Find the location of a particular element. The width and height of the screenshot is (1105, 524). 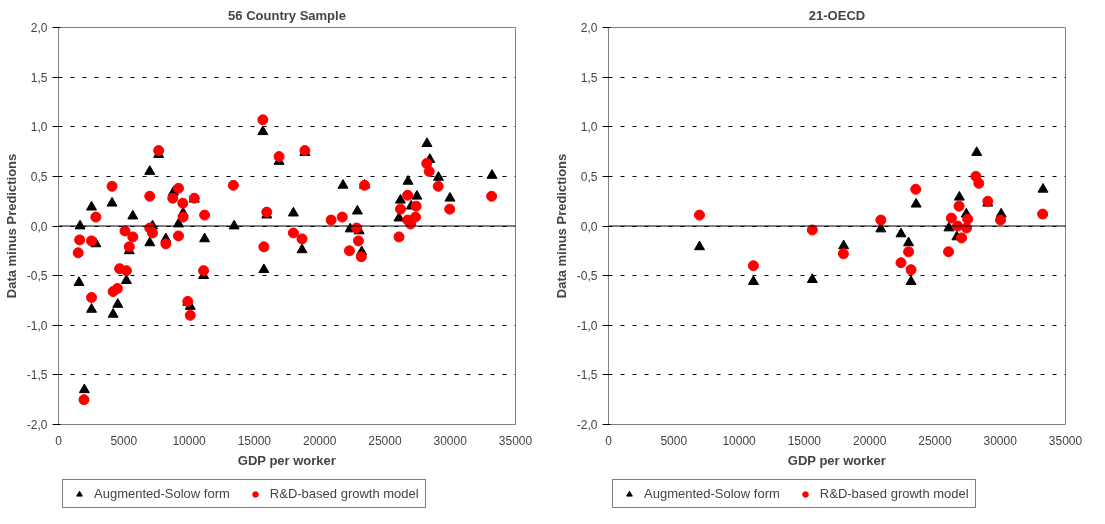

chart-title: 56 Country Sample is located at coordinates (287, 15).